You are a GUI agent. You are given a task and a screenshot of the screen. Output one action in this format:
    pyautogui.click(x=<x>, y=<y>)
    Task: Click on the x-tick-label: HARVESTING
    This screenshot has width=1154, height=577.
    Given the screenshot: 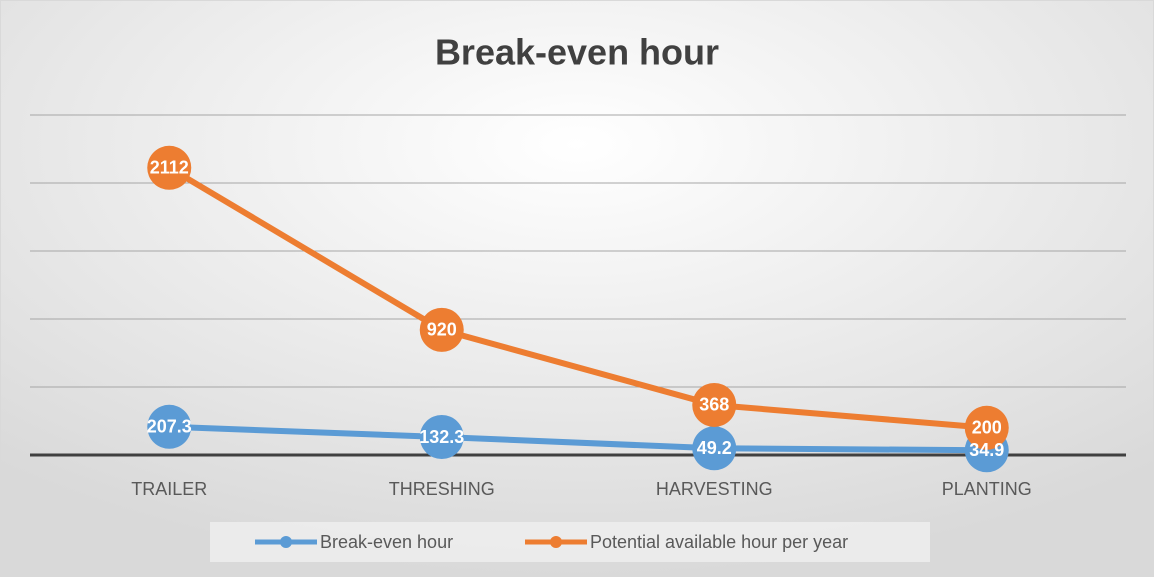 What is the action you would take?
    pyautogui.click(x=714, y=489)
    